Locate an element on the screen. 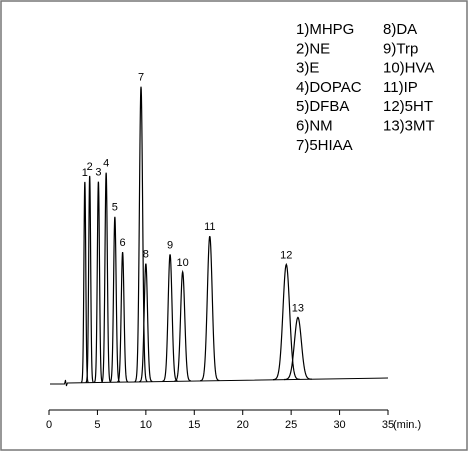 The image size is (468, 451). x-tick-label: 35 is located at coordinates (388, 425).